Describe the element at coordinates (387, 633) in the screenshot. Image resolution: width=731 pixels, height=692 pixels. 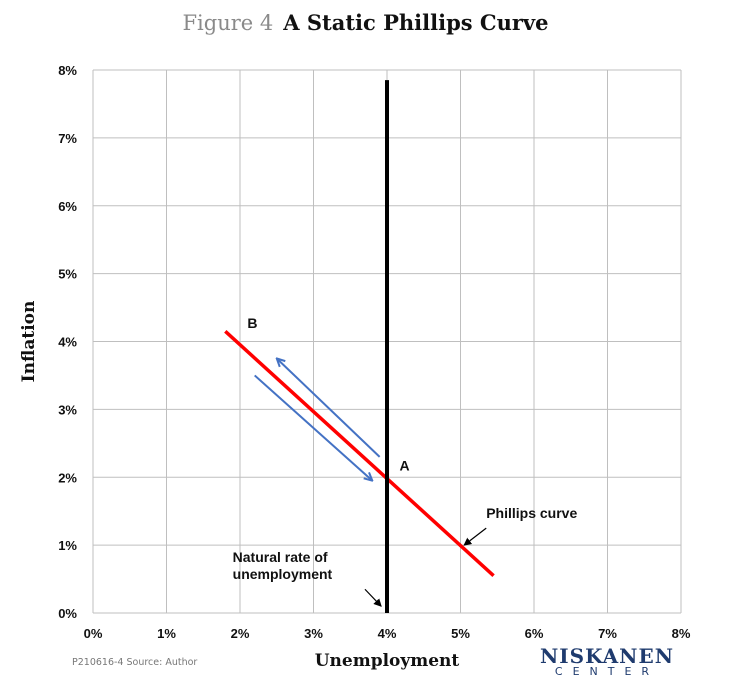
I see `x-tick-label: 4%` at that location.